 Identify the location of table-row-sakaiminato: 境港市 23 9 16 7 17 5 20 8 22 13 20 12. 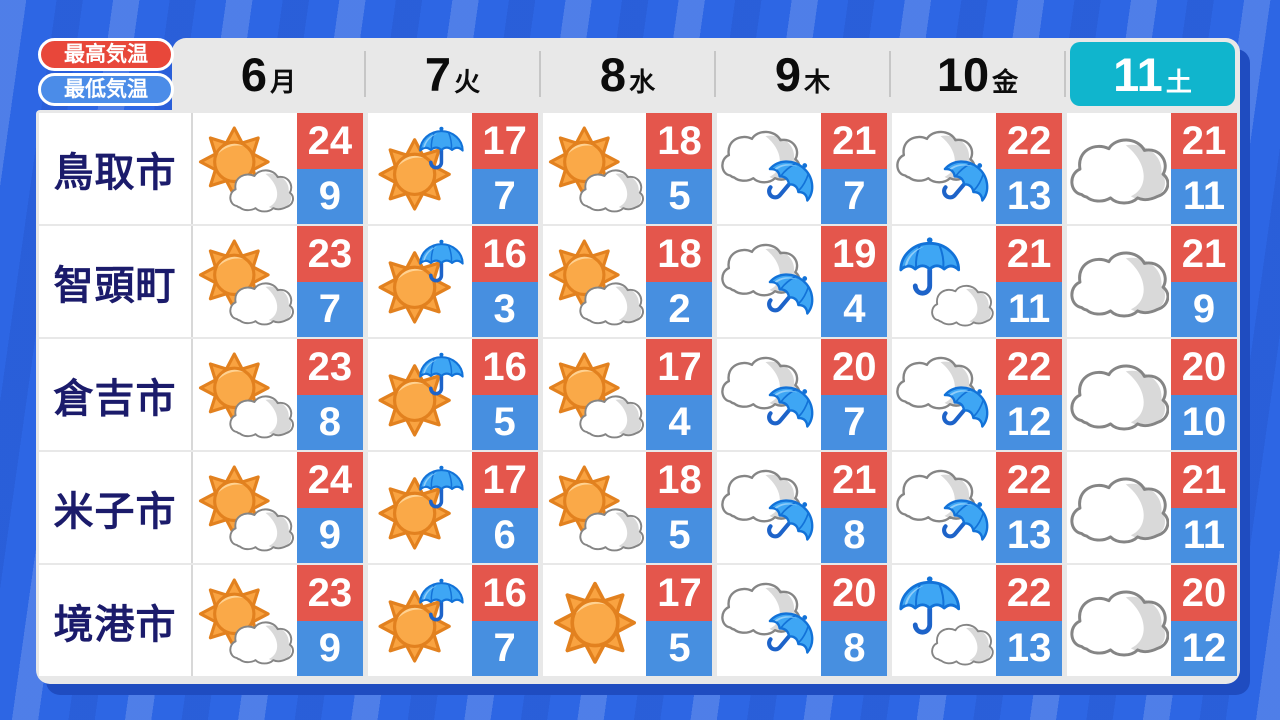
(638, 620).